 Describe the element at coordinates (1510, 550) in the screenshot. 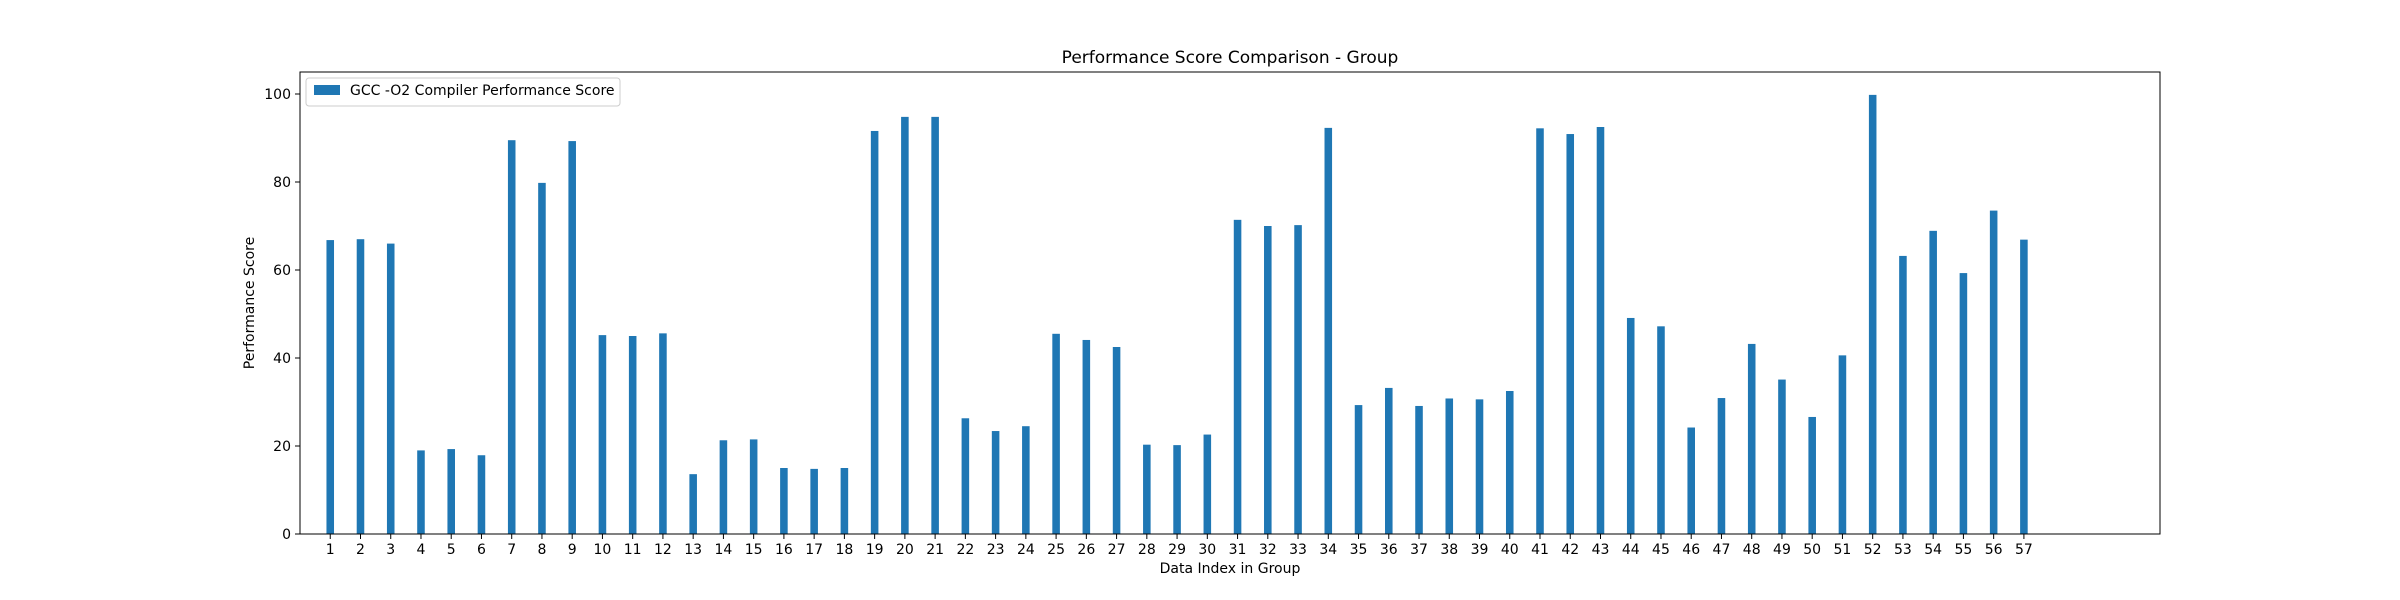

I see `x-tick-label: 40` at that location.